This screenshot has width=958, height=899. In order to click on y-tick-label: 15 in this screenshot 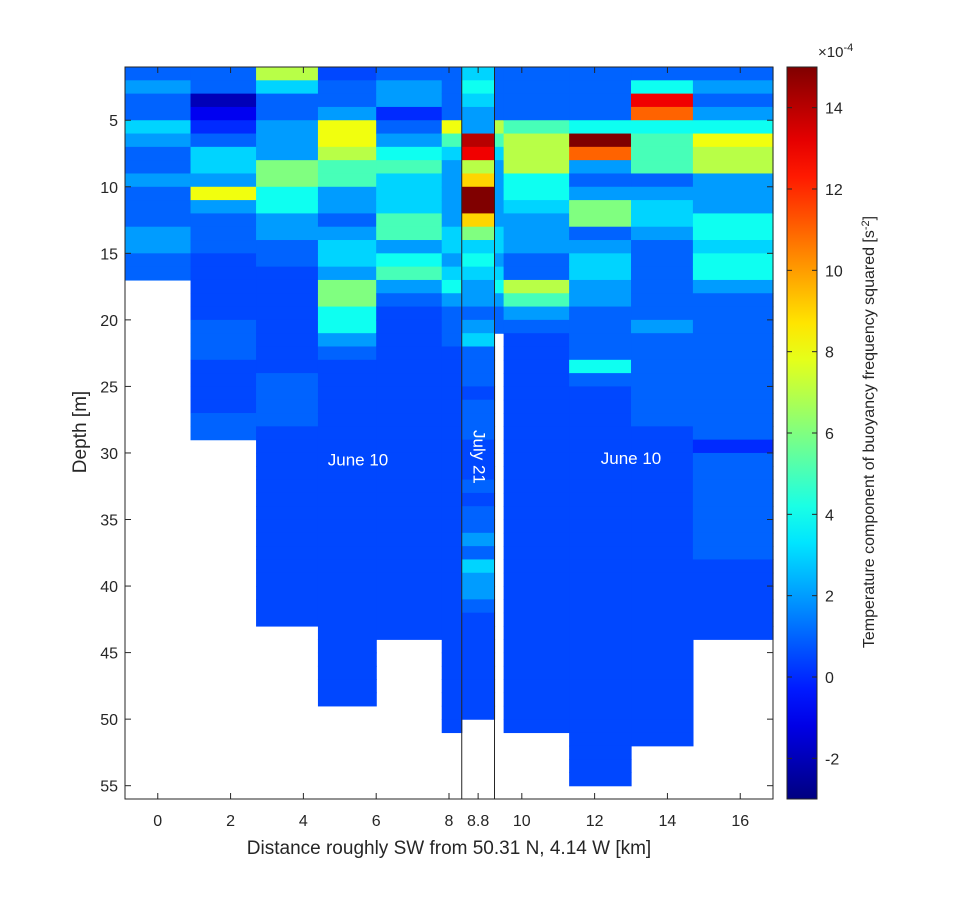, I will do `click(109, 254)`.